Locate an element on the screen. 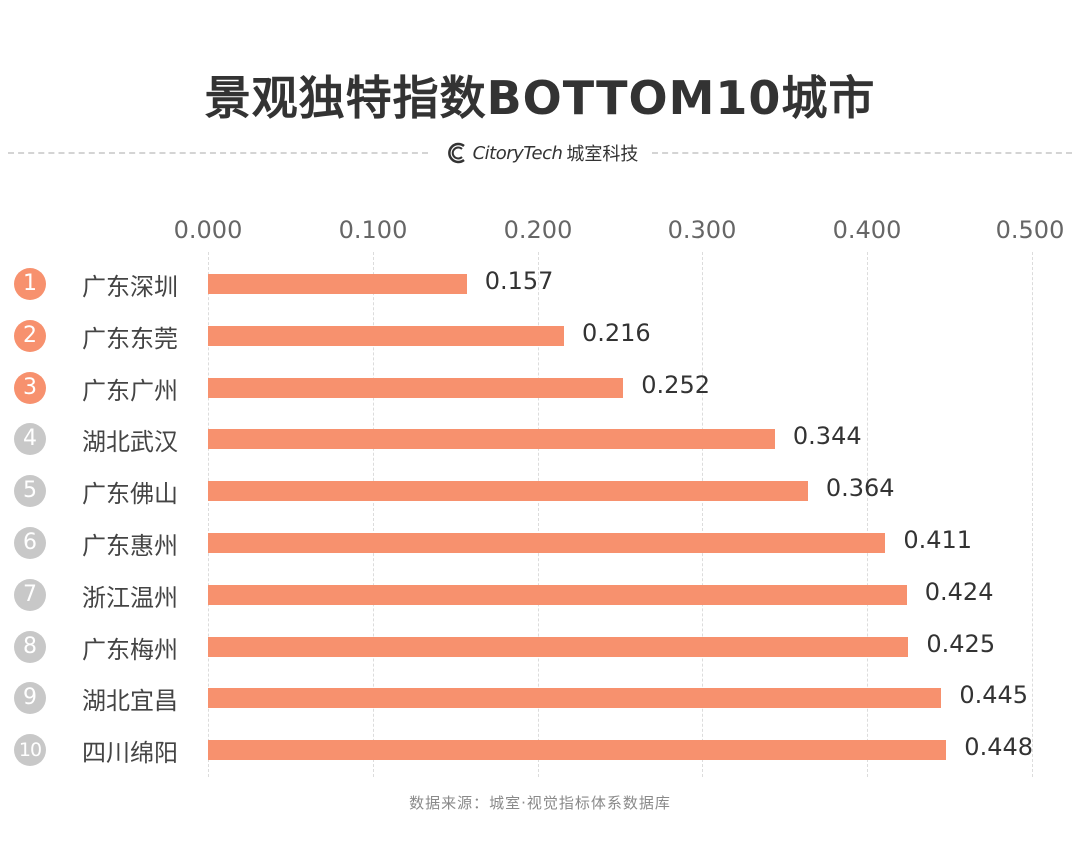 The height and width of the screenshot is (856, 1080). brand-logo: CitoryTech 城室科技 is located at coordinates (542, 153).